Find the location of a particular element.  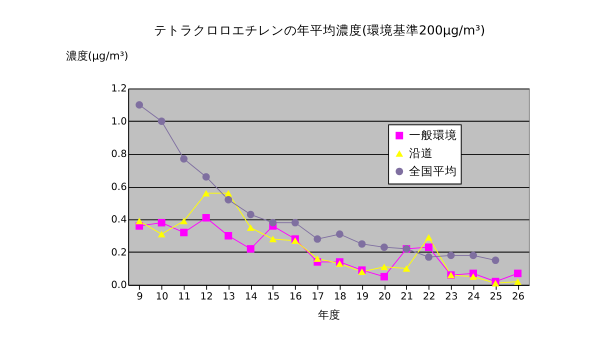

x-tick-label: 9 is located at coordinates (139, 297).